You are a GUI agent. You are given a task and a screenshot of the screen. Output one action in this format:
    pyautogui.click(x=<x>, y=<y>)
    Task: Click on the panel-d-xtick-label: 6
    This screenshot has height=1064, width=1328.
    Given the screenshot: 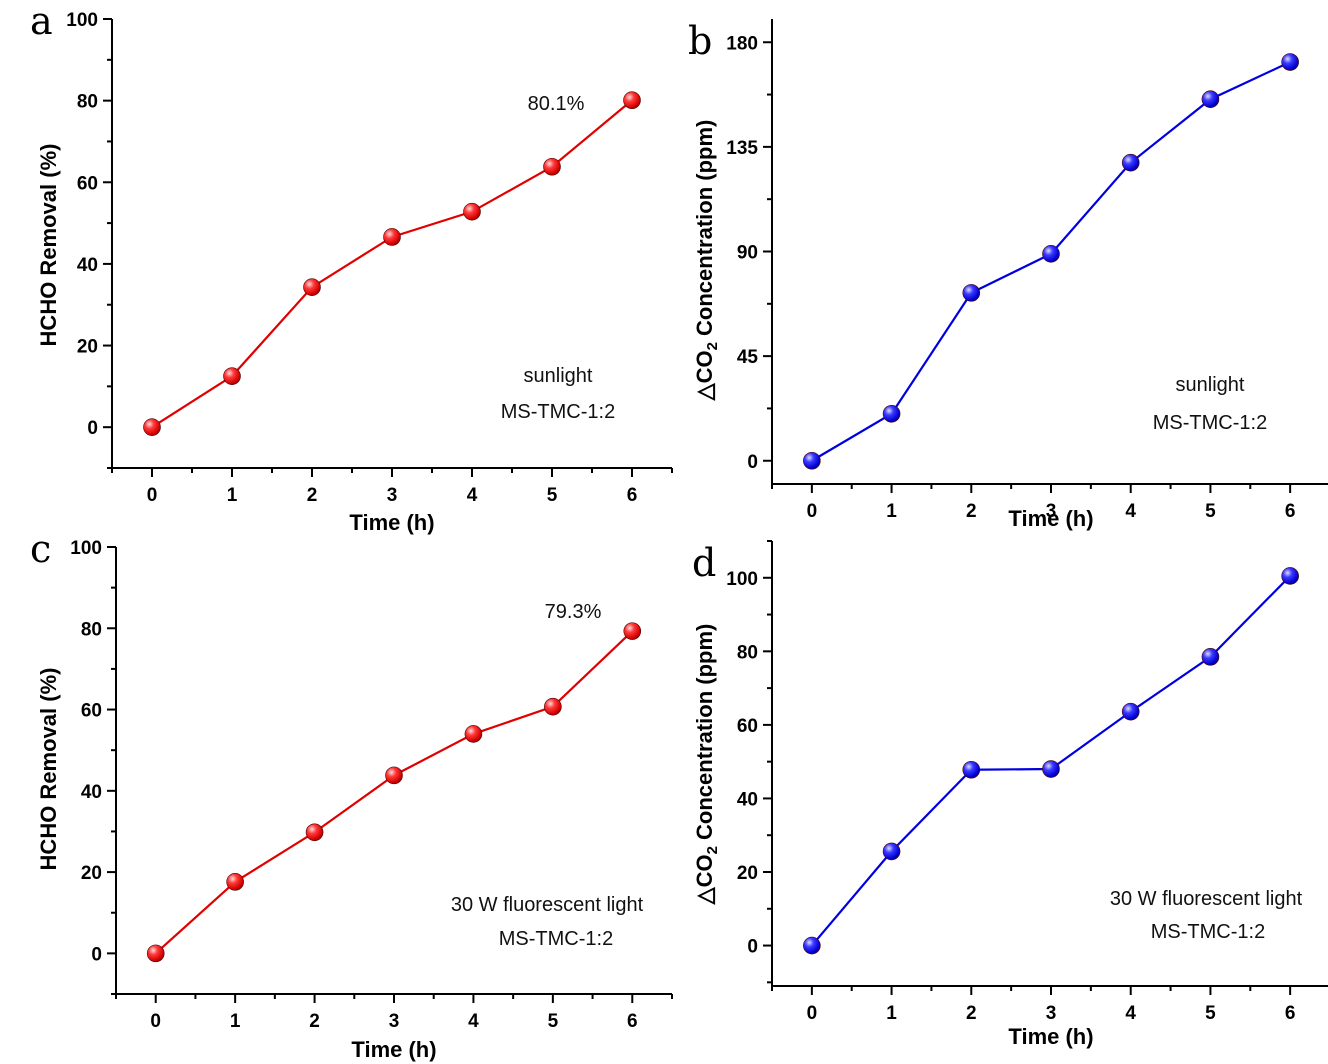 What is the action you would take?
    pyautogui.click(x=1290, y=1013)
    